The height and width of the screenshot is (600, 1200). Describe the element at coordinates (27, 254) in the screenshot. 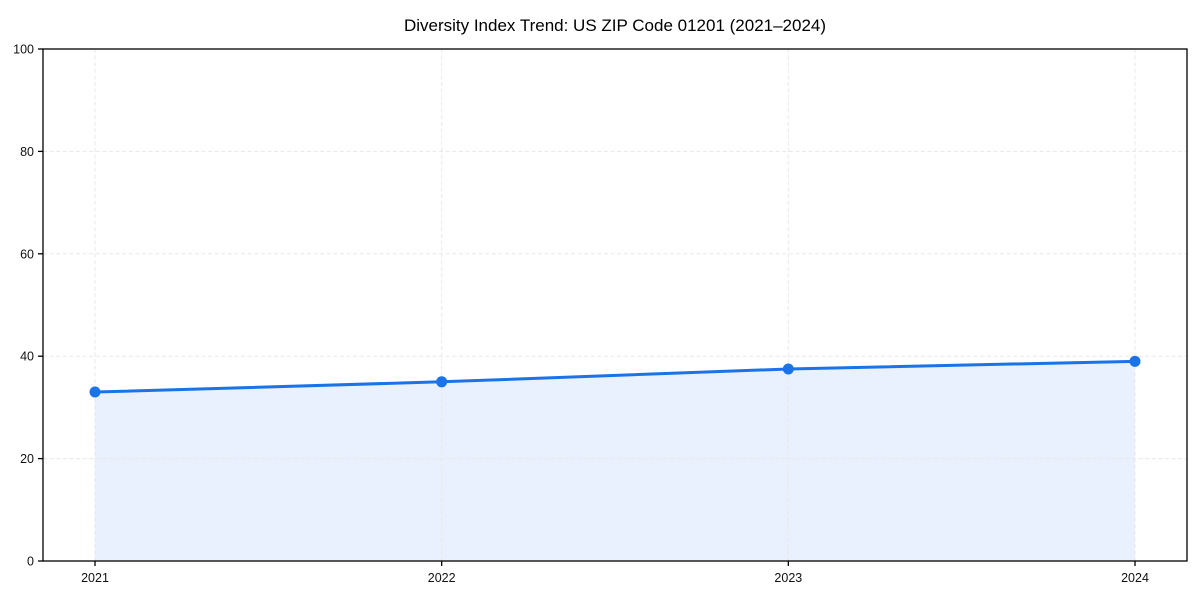

I see `y-tick-label: 60` at that location.